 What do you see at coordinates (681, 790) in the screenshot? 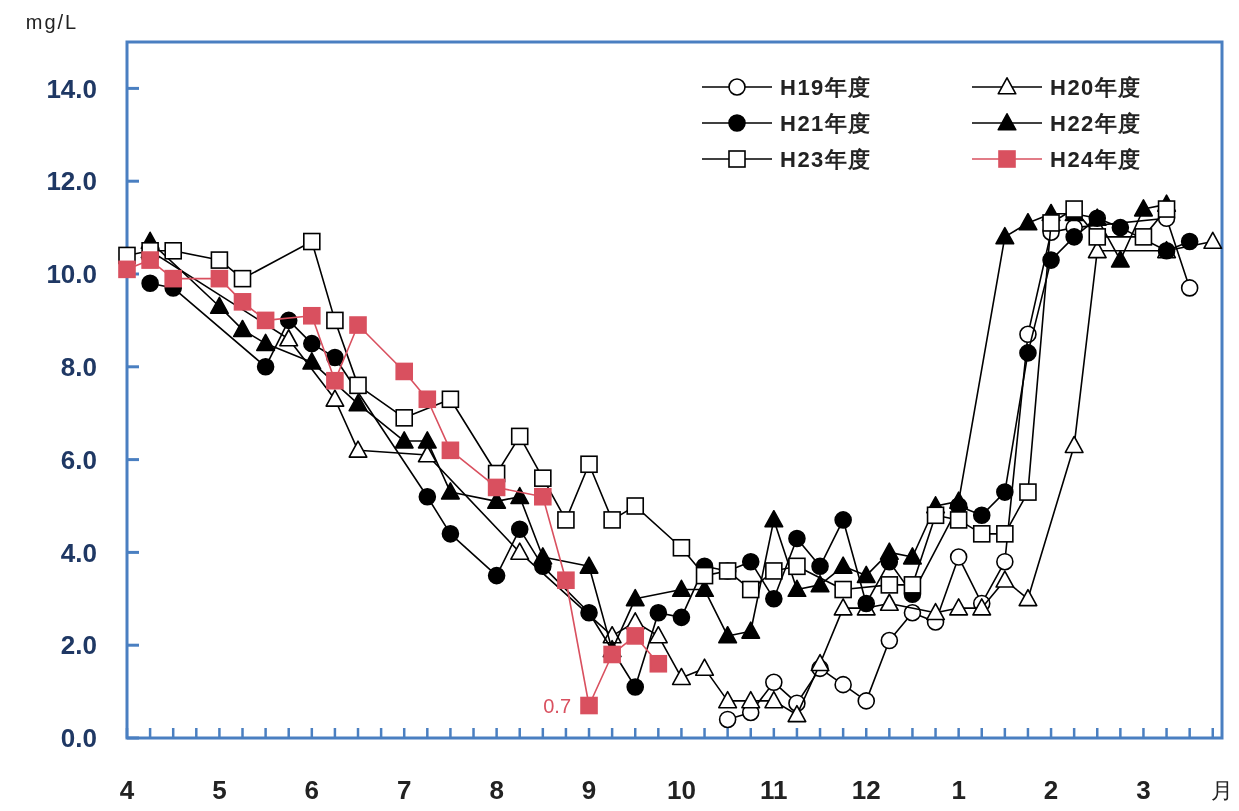
I see `x-tick-label: 10` at bounding box center [681, 790].